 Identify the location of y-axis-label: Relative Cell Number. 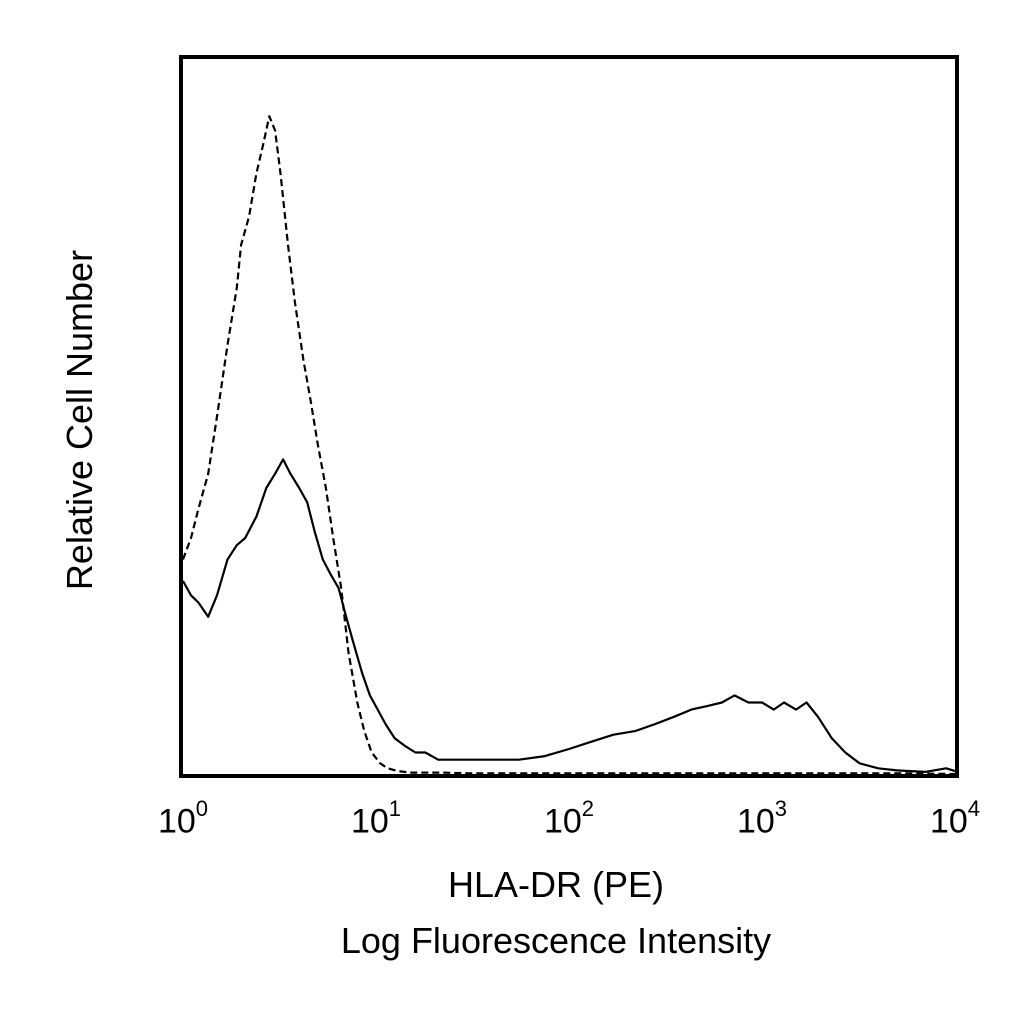
(79, 420).